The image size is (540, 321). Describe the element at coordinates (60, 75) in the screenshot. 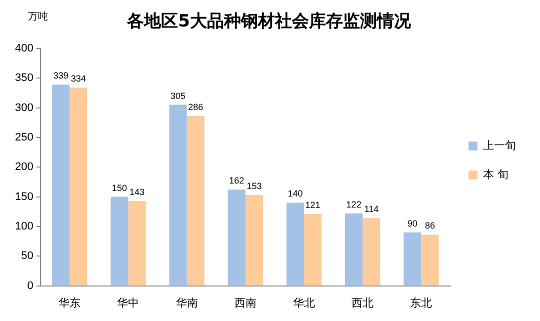

I see `data-label: 339` at that location.